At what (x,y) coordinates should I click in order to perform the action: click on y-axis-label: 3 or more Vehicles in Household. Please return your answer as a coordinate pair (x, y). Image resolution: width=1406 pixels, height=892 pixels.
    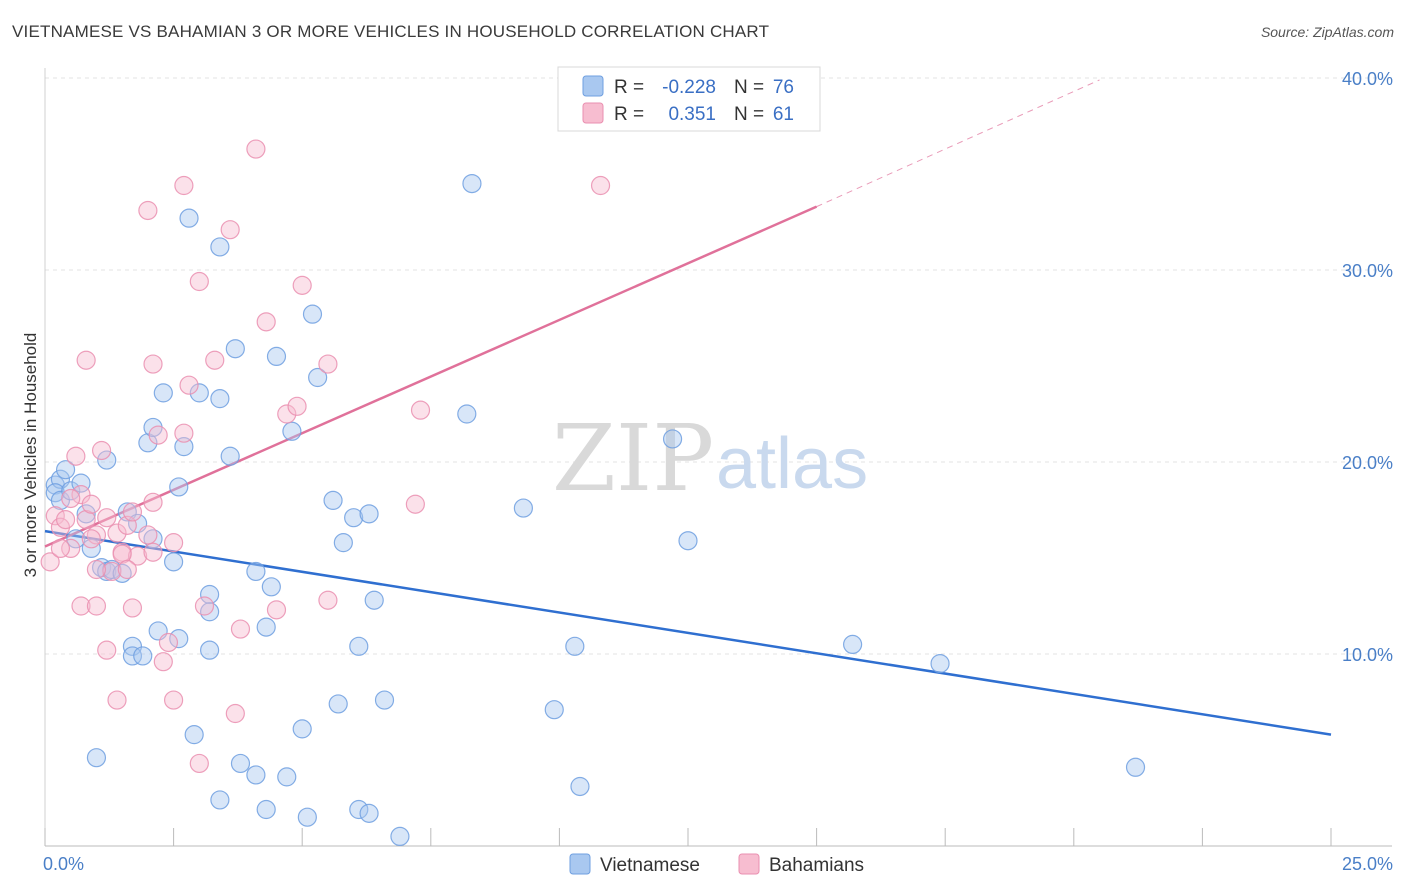
    Looking at the image, I should click on (30, 455).